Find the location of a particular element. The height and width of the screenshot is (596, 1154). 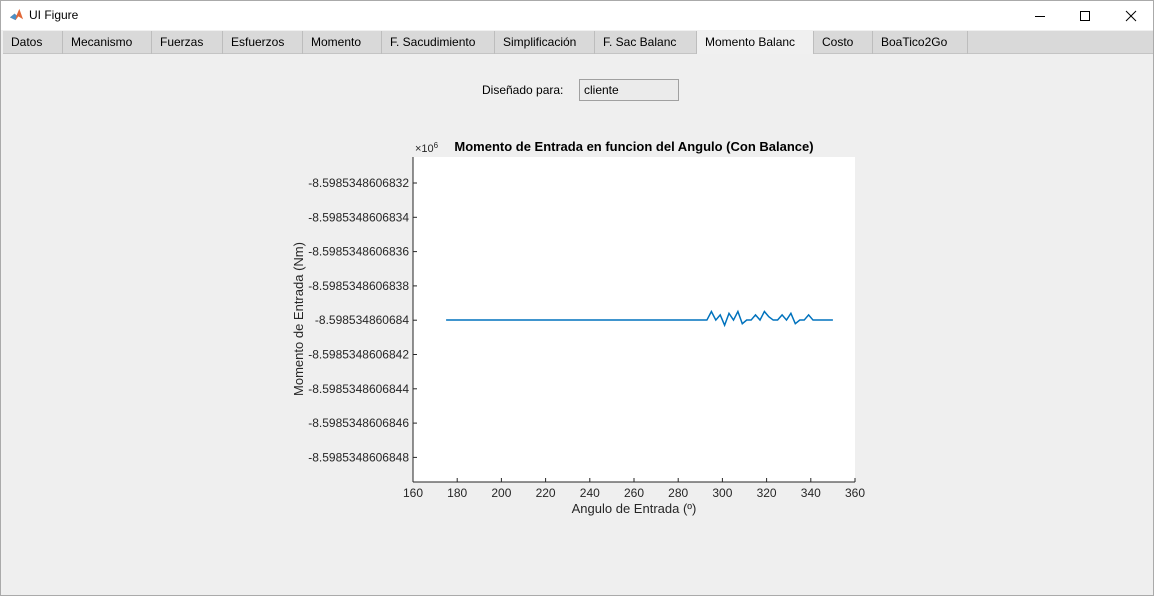

close-icon is located at coordinates (1131, 15).